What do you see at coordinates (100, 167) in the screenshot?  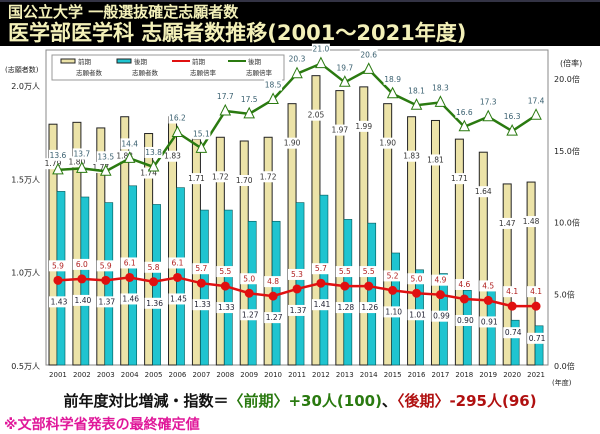 I see `bar-early-label: 1.77` at bounding box center [100, 167].